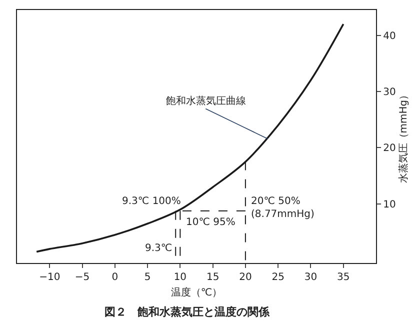 The height and width of the screenshot is (325, 416). I want to click on annotation: 10℃ 95%, so click(211, 222).